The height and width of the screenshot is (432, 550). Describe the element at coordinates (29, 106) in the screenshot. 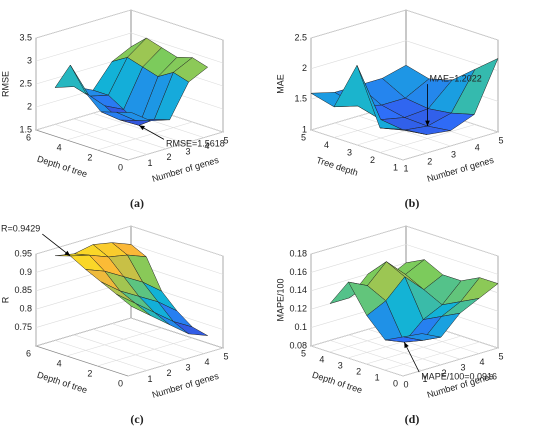

I see `z-tick-label: 2` at that location.